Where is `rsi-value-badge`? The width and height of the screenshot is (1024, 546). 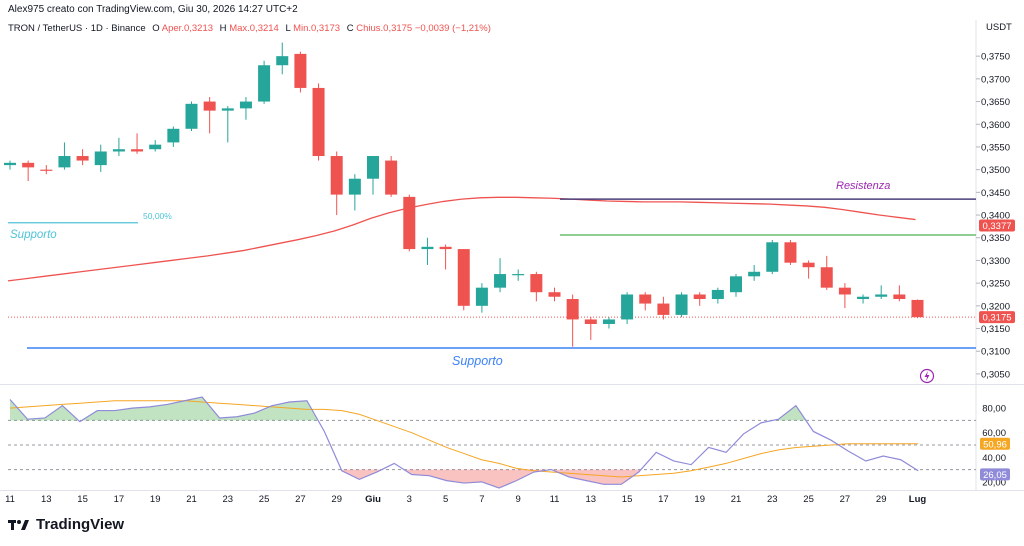 rsi-value-badge is located at coordinates (995, 474).